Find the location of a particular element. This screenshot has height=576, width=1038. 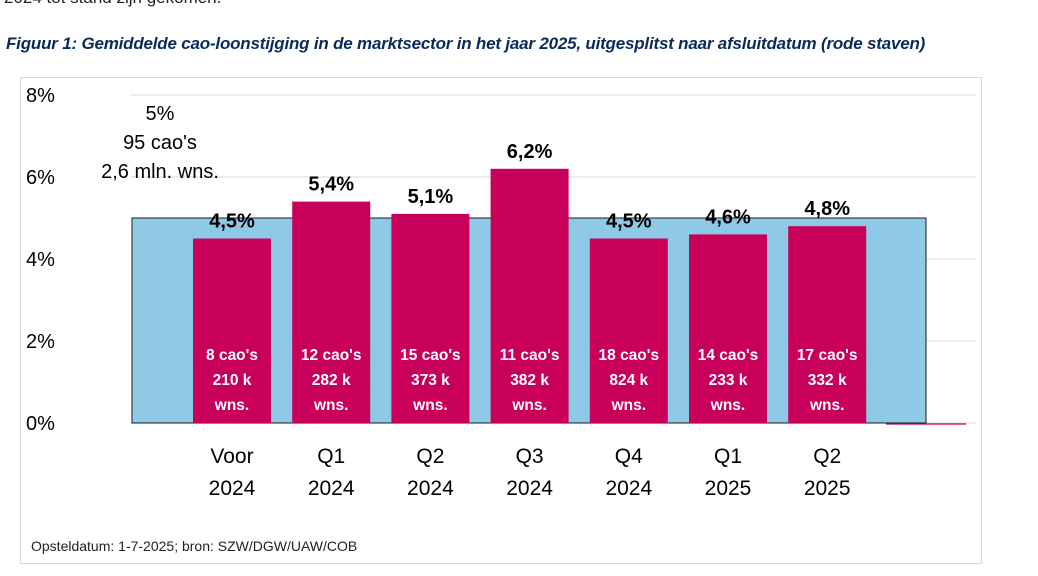

x-tick-label: Q4 is located at coordinates (629, 456).